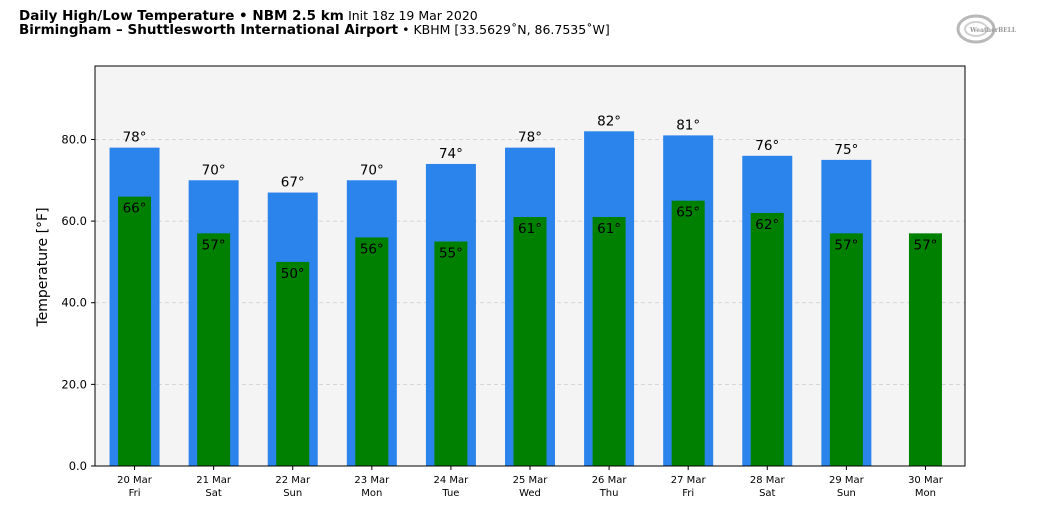 This screenshot has width=1040, height=516. What do you see at coordinates (530, 493) in the screenshot?
I see `x-tick-day: Wed` at bounding box center [530, 493].